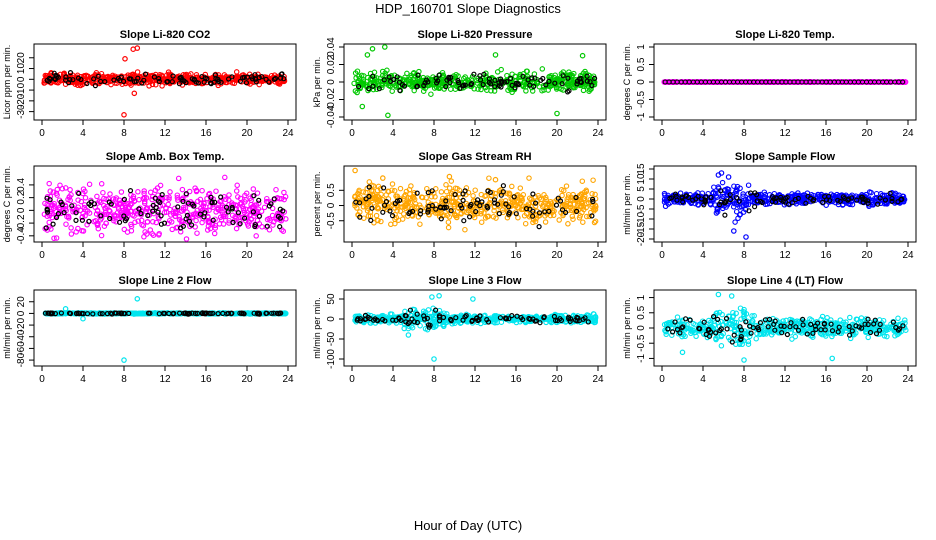 Image resolution: width=936 pixels, height=540 pixels. I want to click on y-tick-label: 1, so click(641, 47).